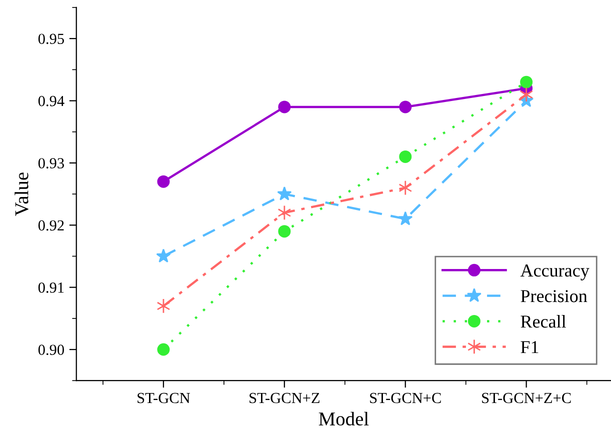 Image resolution: width=611 pixels, height=439 pixels. What do you see at coordinates (405, 398) in the screenshot?
I see `x-tick-label: ST-GCN+C` at bounding box center [405, 398].